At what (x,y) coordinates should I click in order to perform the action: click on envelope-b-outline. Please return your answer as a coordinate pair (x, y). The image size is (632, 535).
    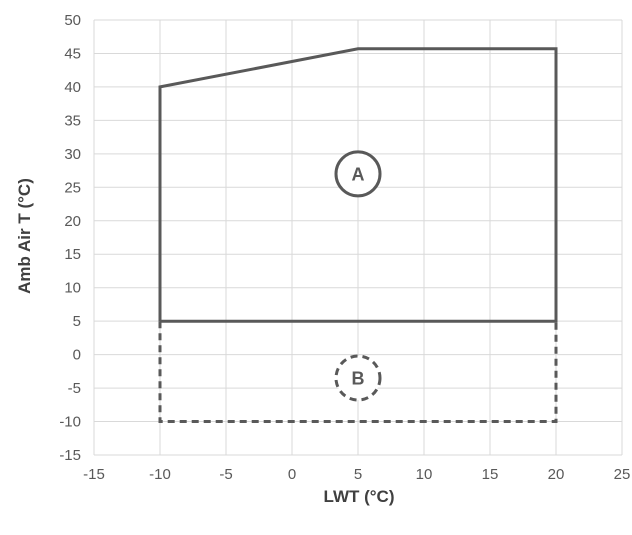
    Looking at the image, I should click on (358, 372).